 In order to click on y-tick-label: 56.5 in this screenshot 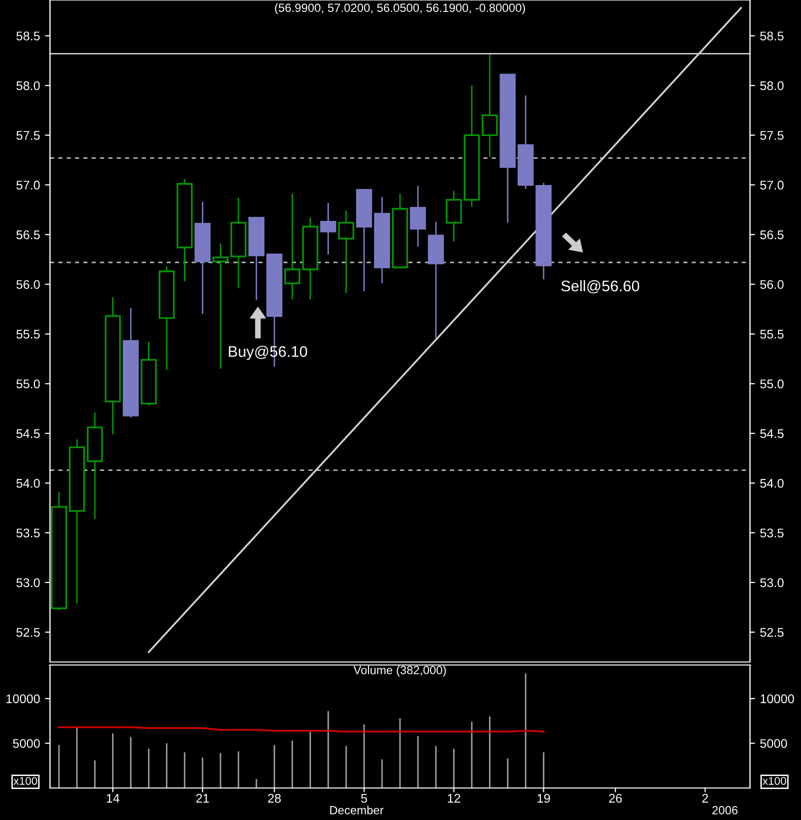, I will do `click(28, 235)`.